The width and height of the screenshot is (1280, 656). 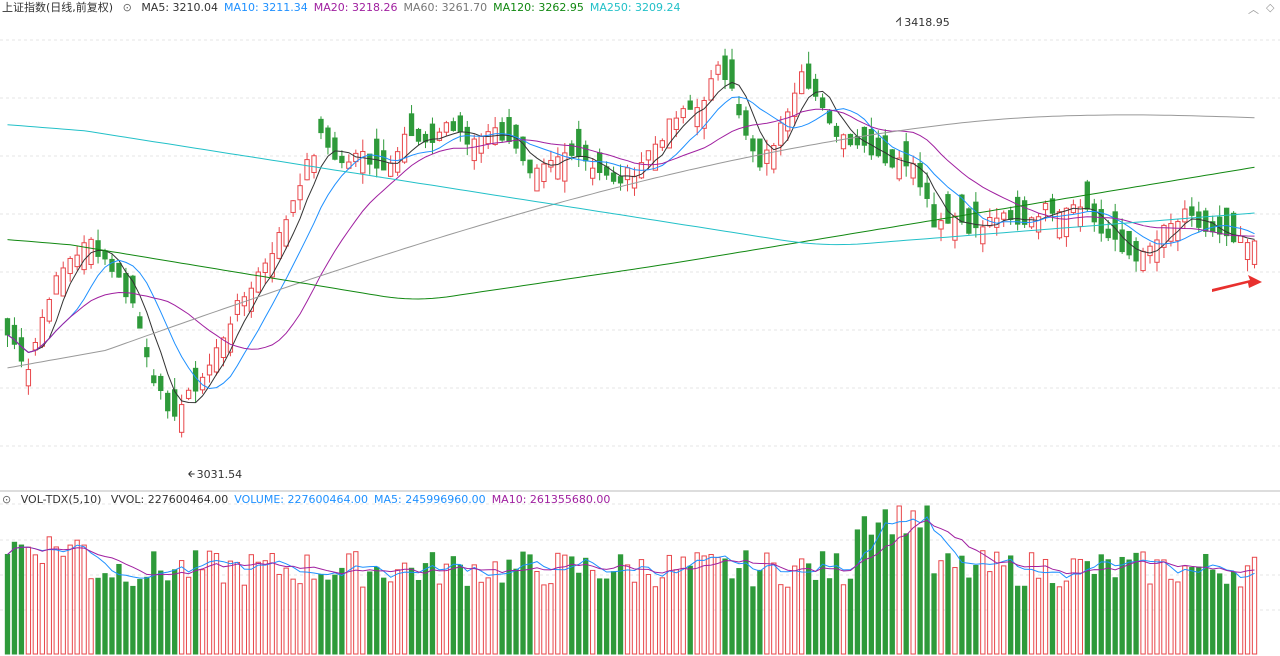 What do you see at coordinates (127, 7) in the screenshot?
I see `indicator-settings-icon: ⊙` at bounding box center [127, 7].